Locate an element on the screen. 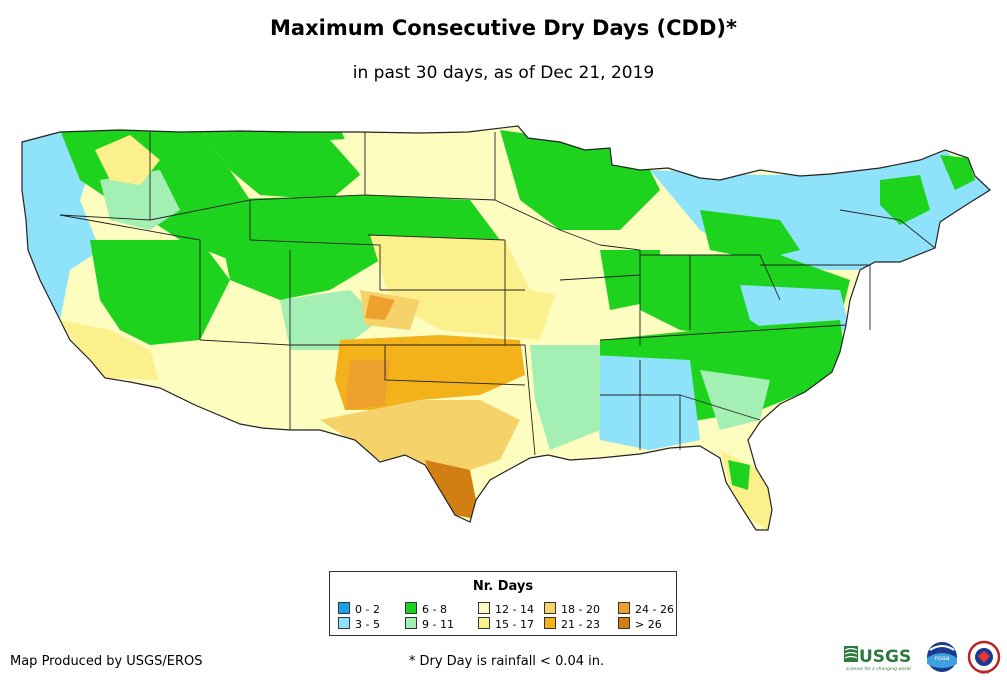  legend-item: 3 - 5 is located at coordinates (359, 624).